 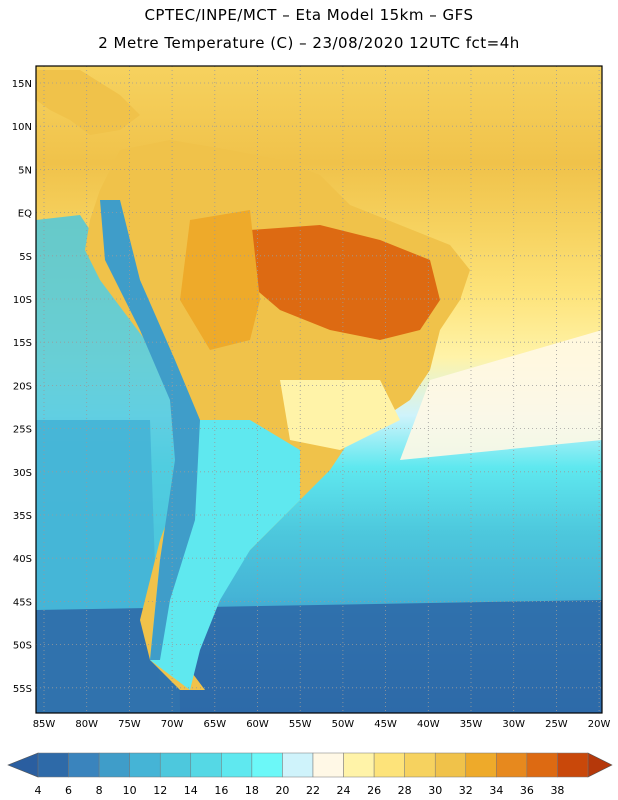 What do you see at coordinates (374, 790) in the screenshot?
I see `colorbar-tick-label: 26` at bounding box center [374, 790].